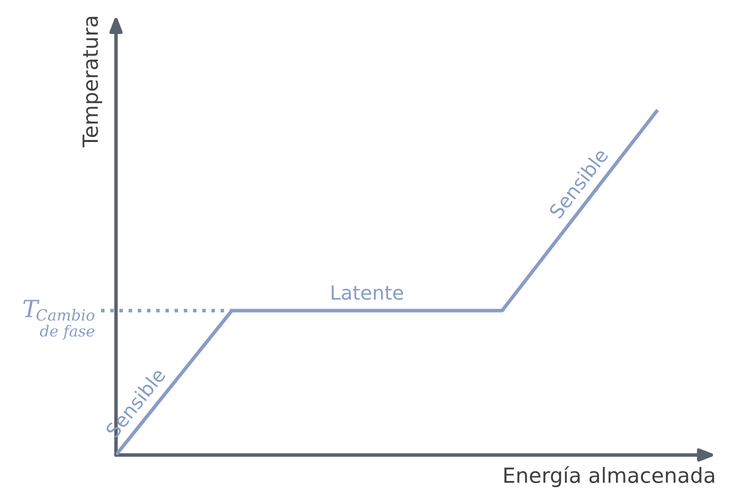  Describe the element at coordinates (609, 477) in the screenshot. I see `x-axis-title: Energía almacenada` at that location.